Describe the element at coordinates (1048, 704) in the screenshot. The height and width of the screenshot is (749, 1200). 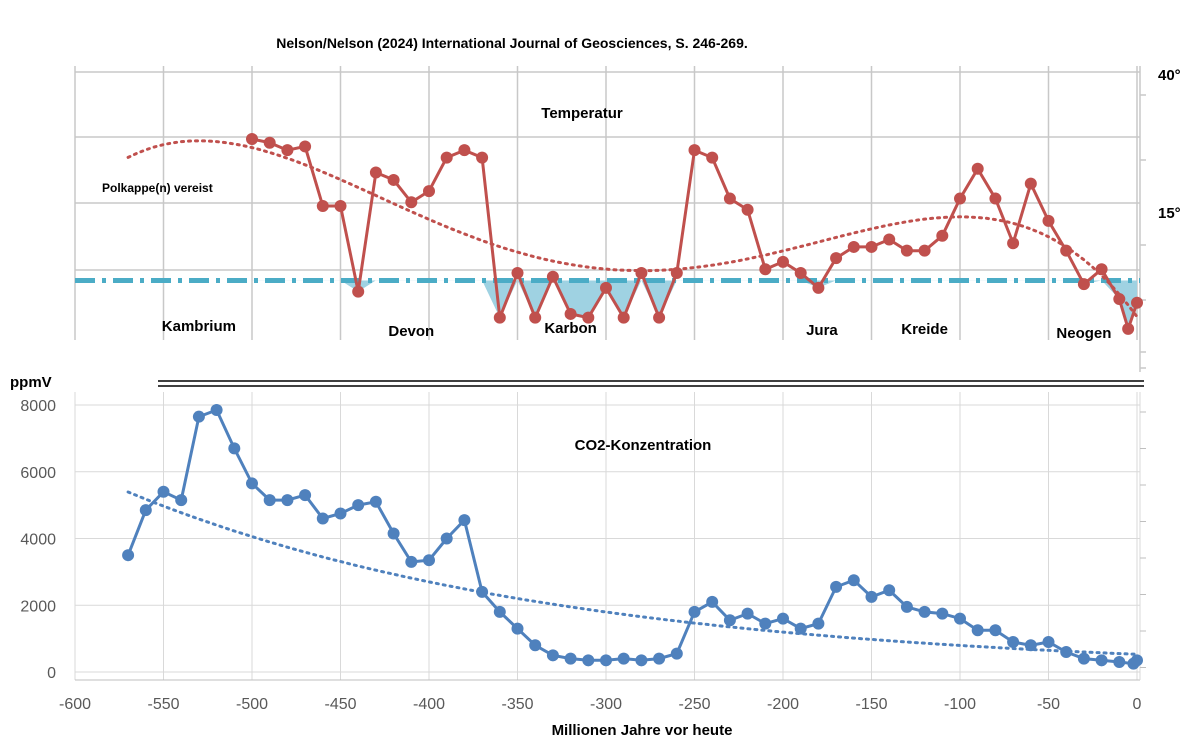
I see `co2-x-tick: -50` at that location.